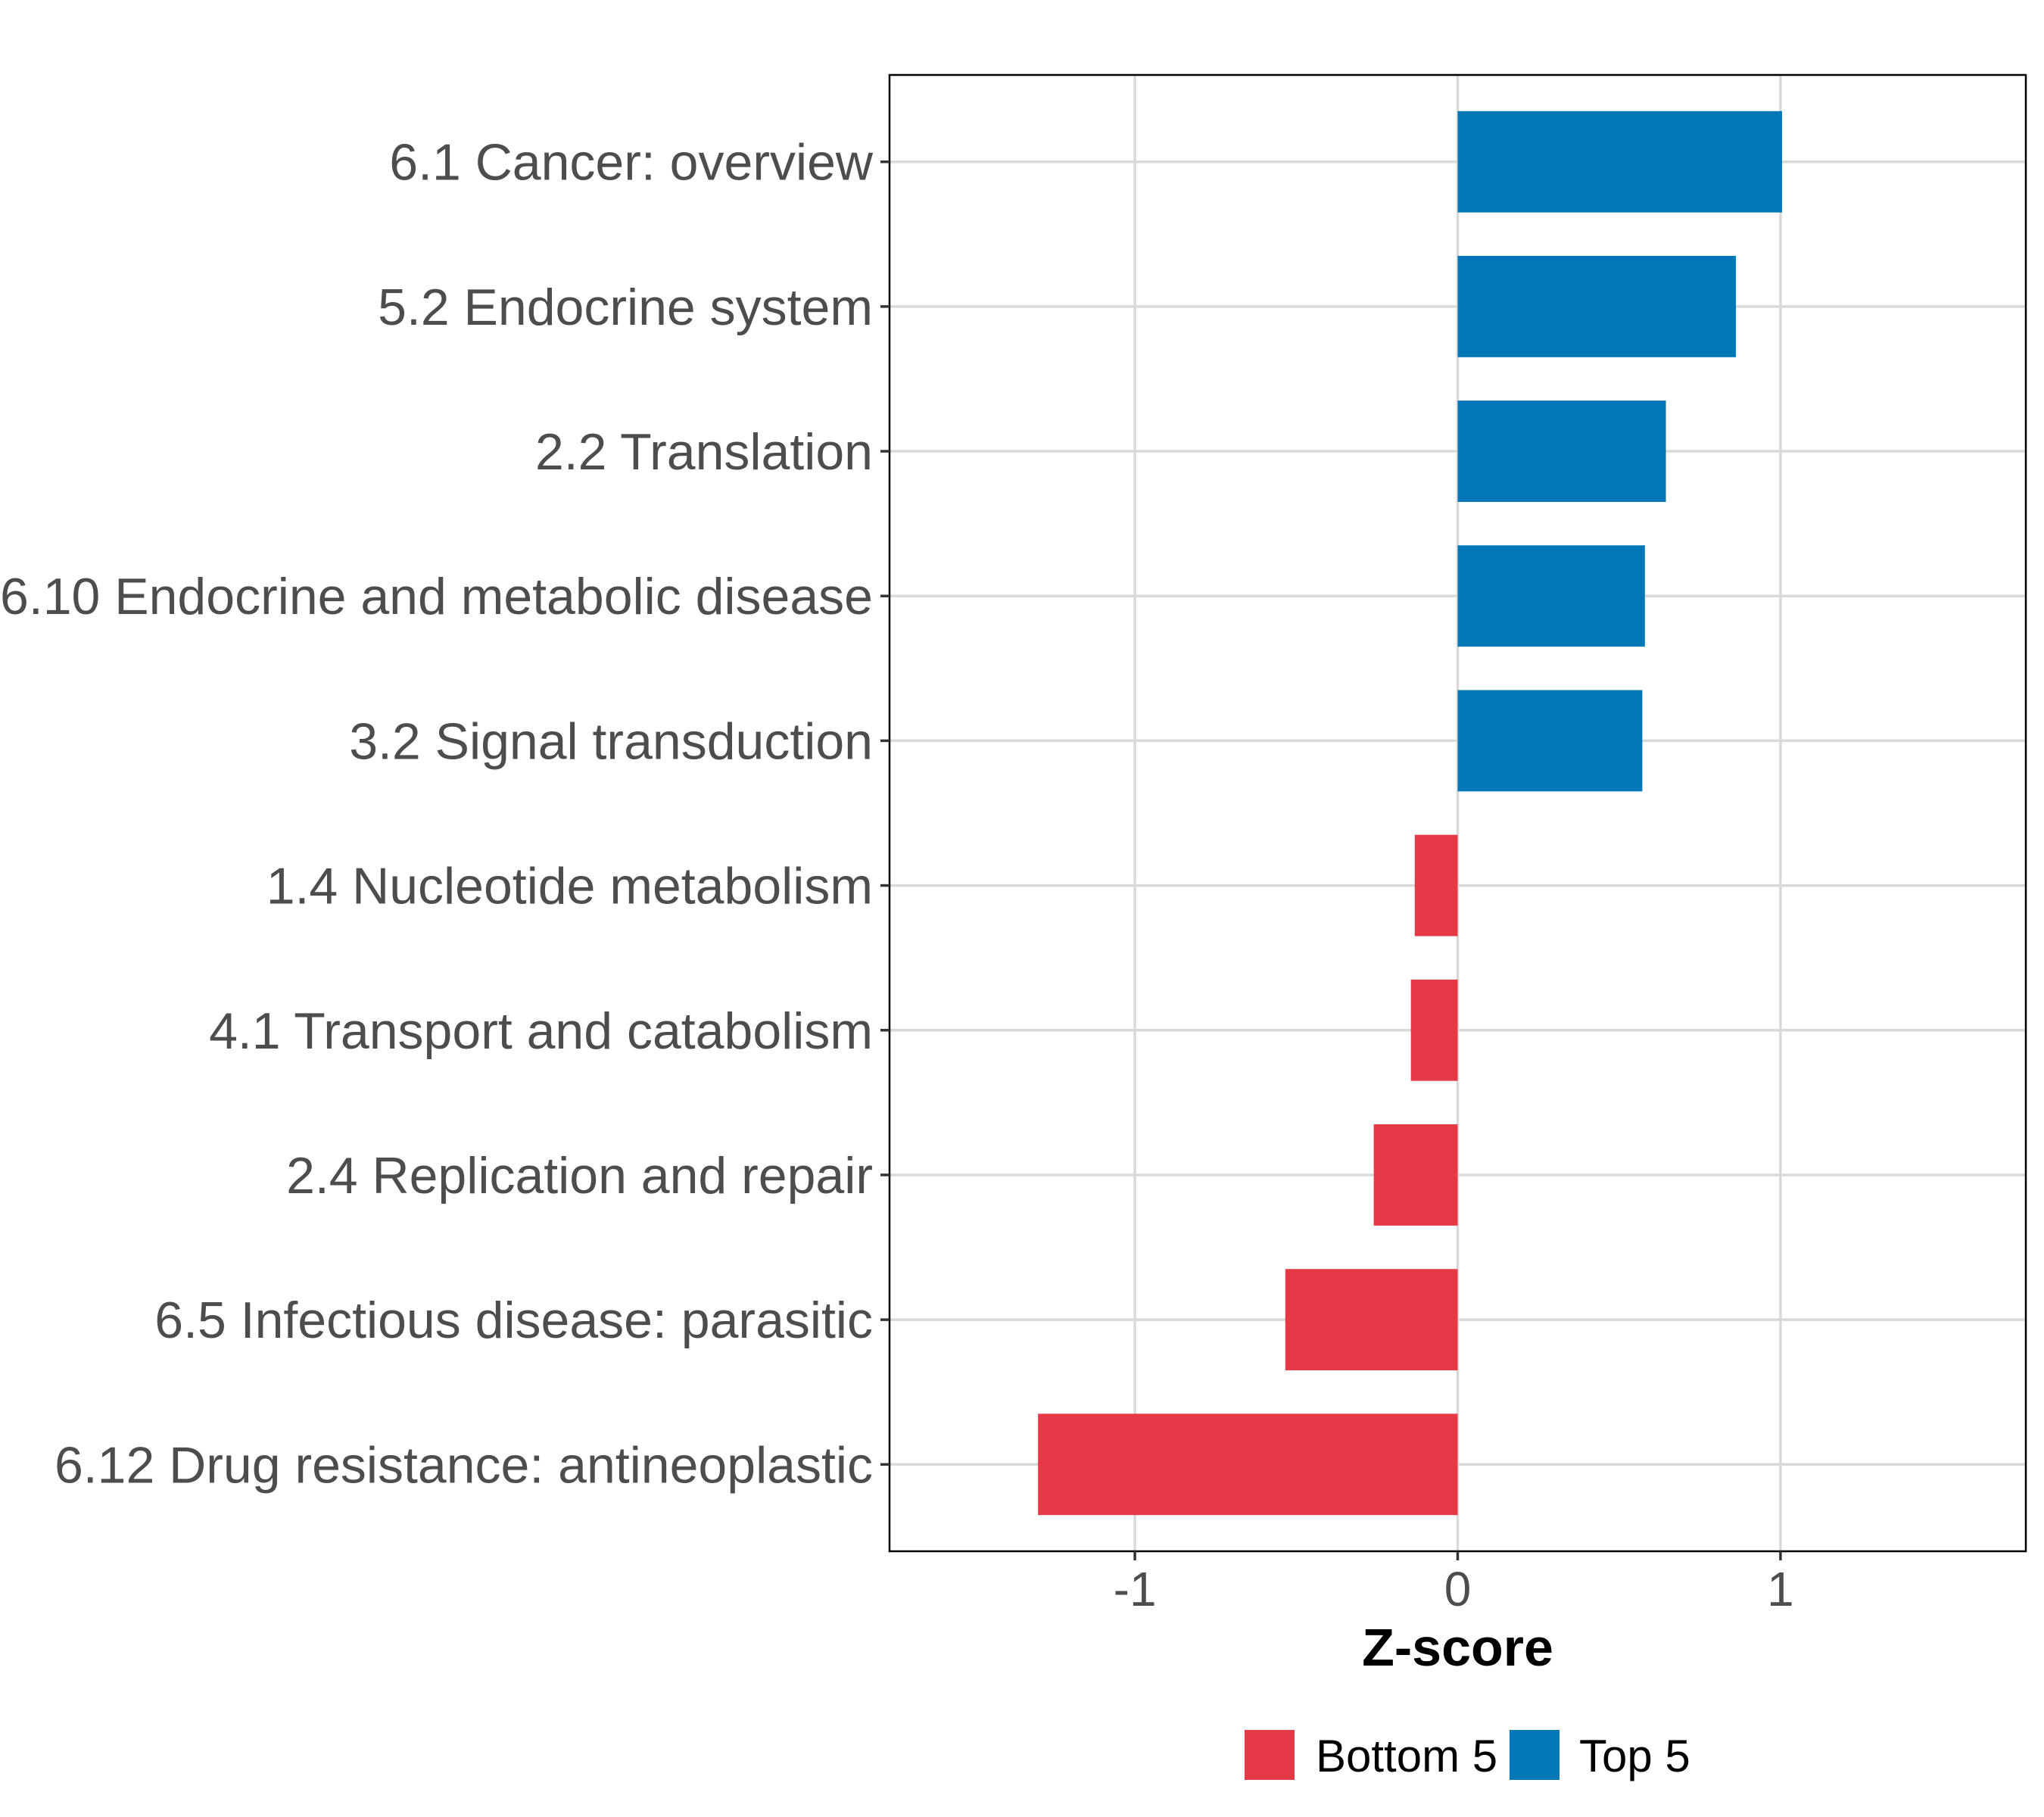 The width and height of the screenshot is (2044, 1817). What do you see at coordinates (1135, 1589) in the screenshot?
I see `x-tick-label: -1` at bounding box center [1135, 1589].